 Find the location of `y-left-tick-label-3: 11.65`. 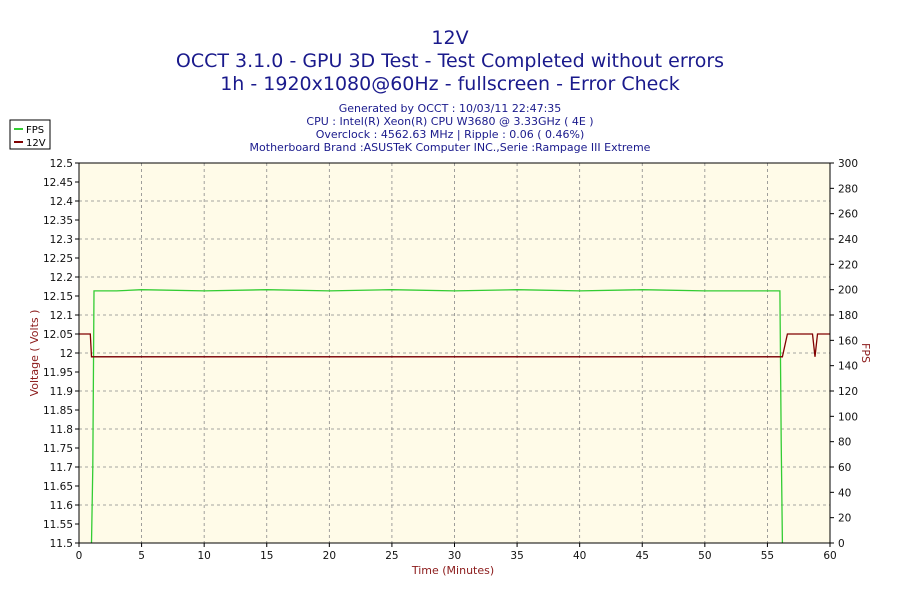

y-left-tick-label-3: 11.65 is located at coordinates (58, 487).